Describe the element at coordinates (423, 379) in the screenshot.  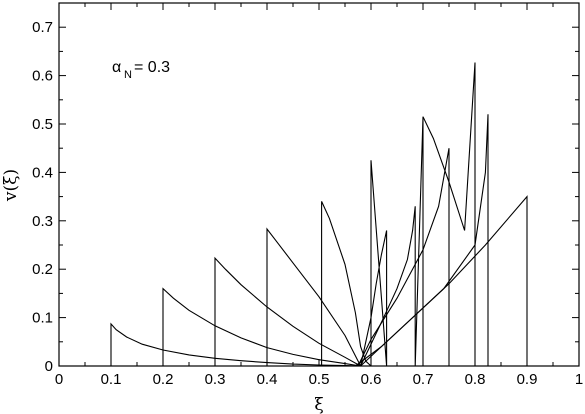
I see `x-tick-label: 0.7` at that location.